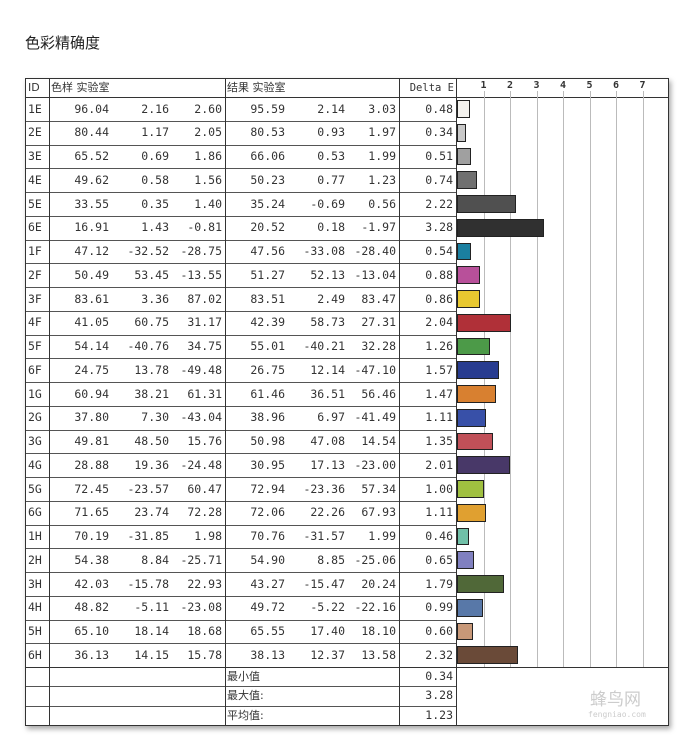  I want to click on cell-result-a: 0.53, so click(331, 156).